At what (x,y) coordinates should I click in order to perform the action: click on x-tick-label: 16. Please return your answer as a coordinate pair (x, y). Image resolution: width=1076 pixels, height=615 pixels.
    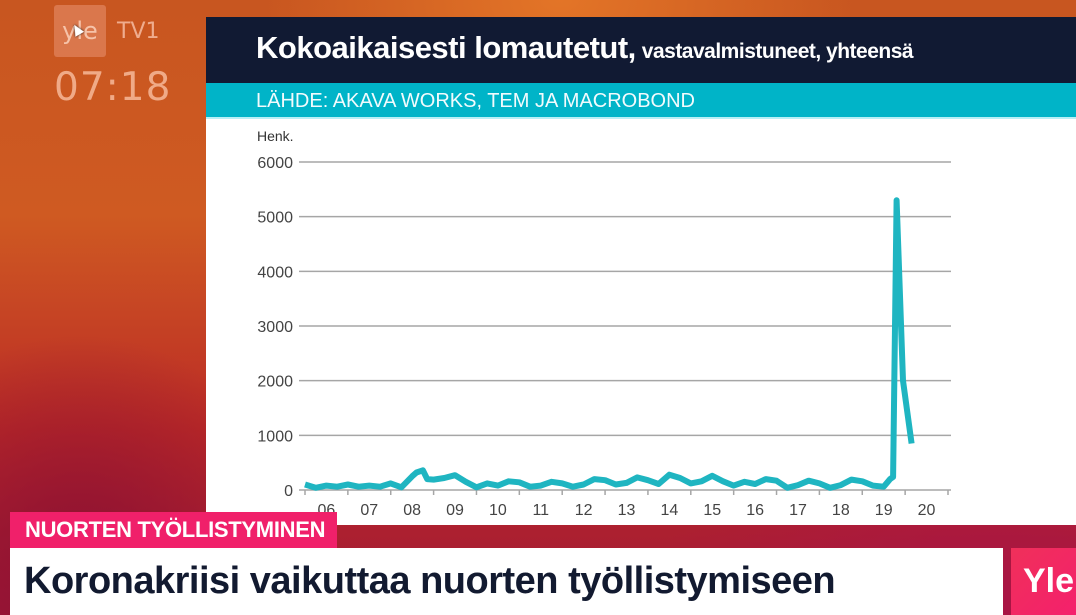
    Looking at the image, I should click on (755, 510).